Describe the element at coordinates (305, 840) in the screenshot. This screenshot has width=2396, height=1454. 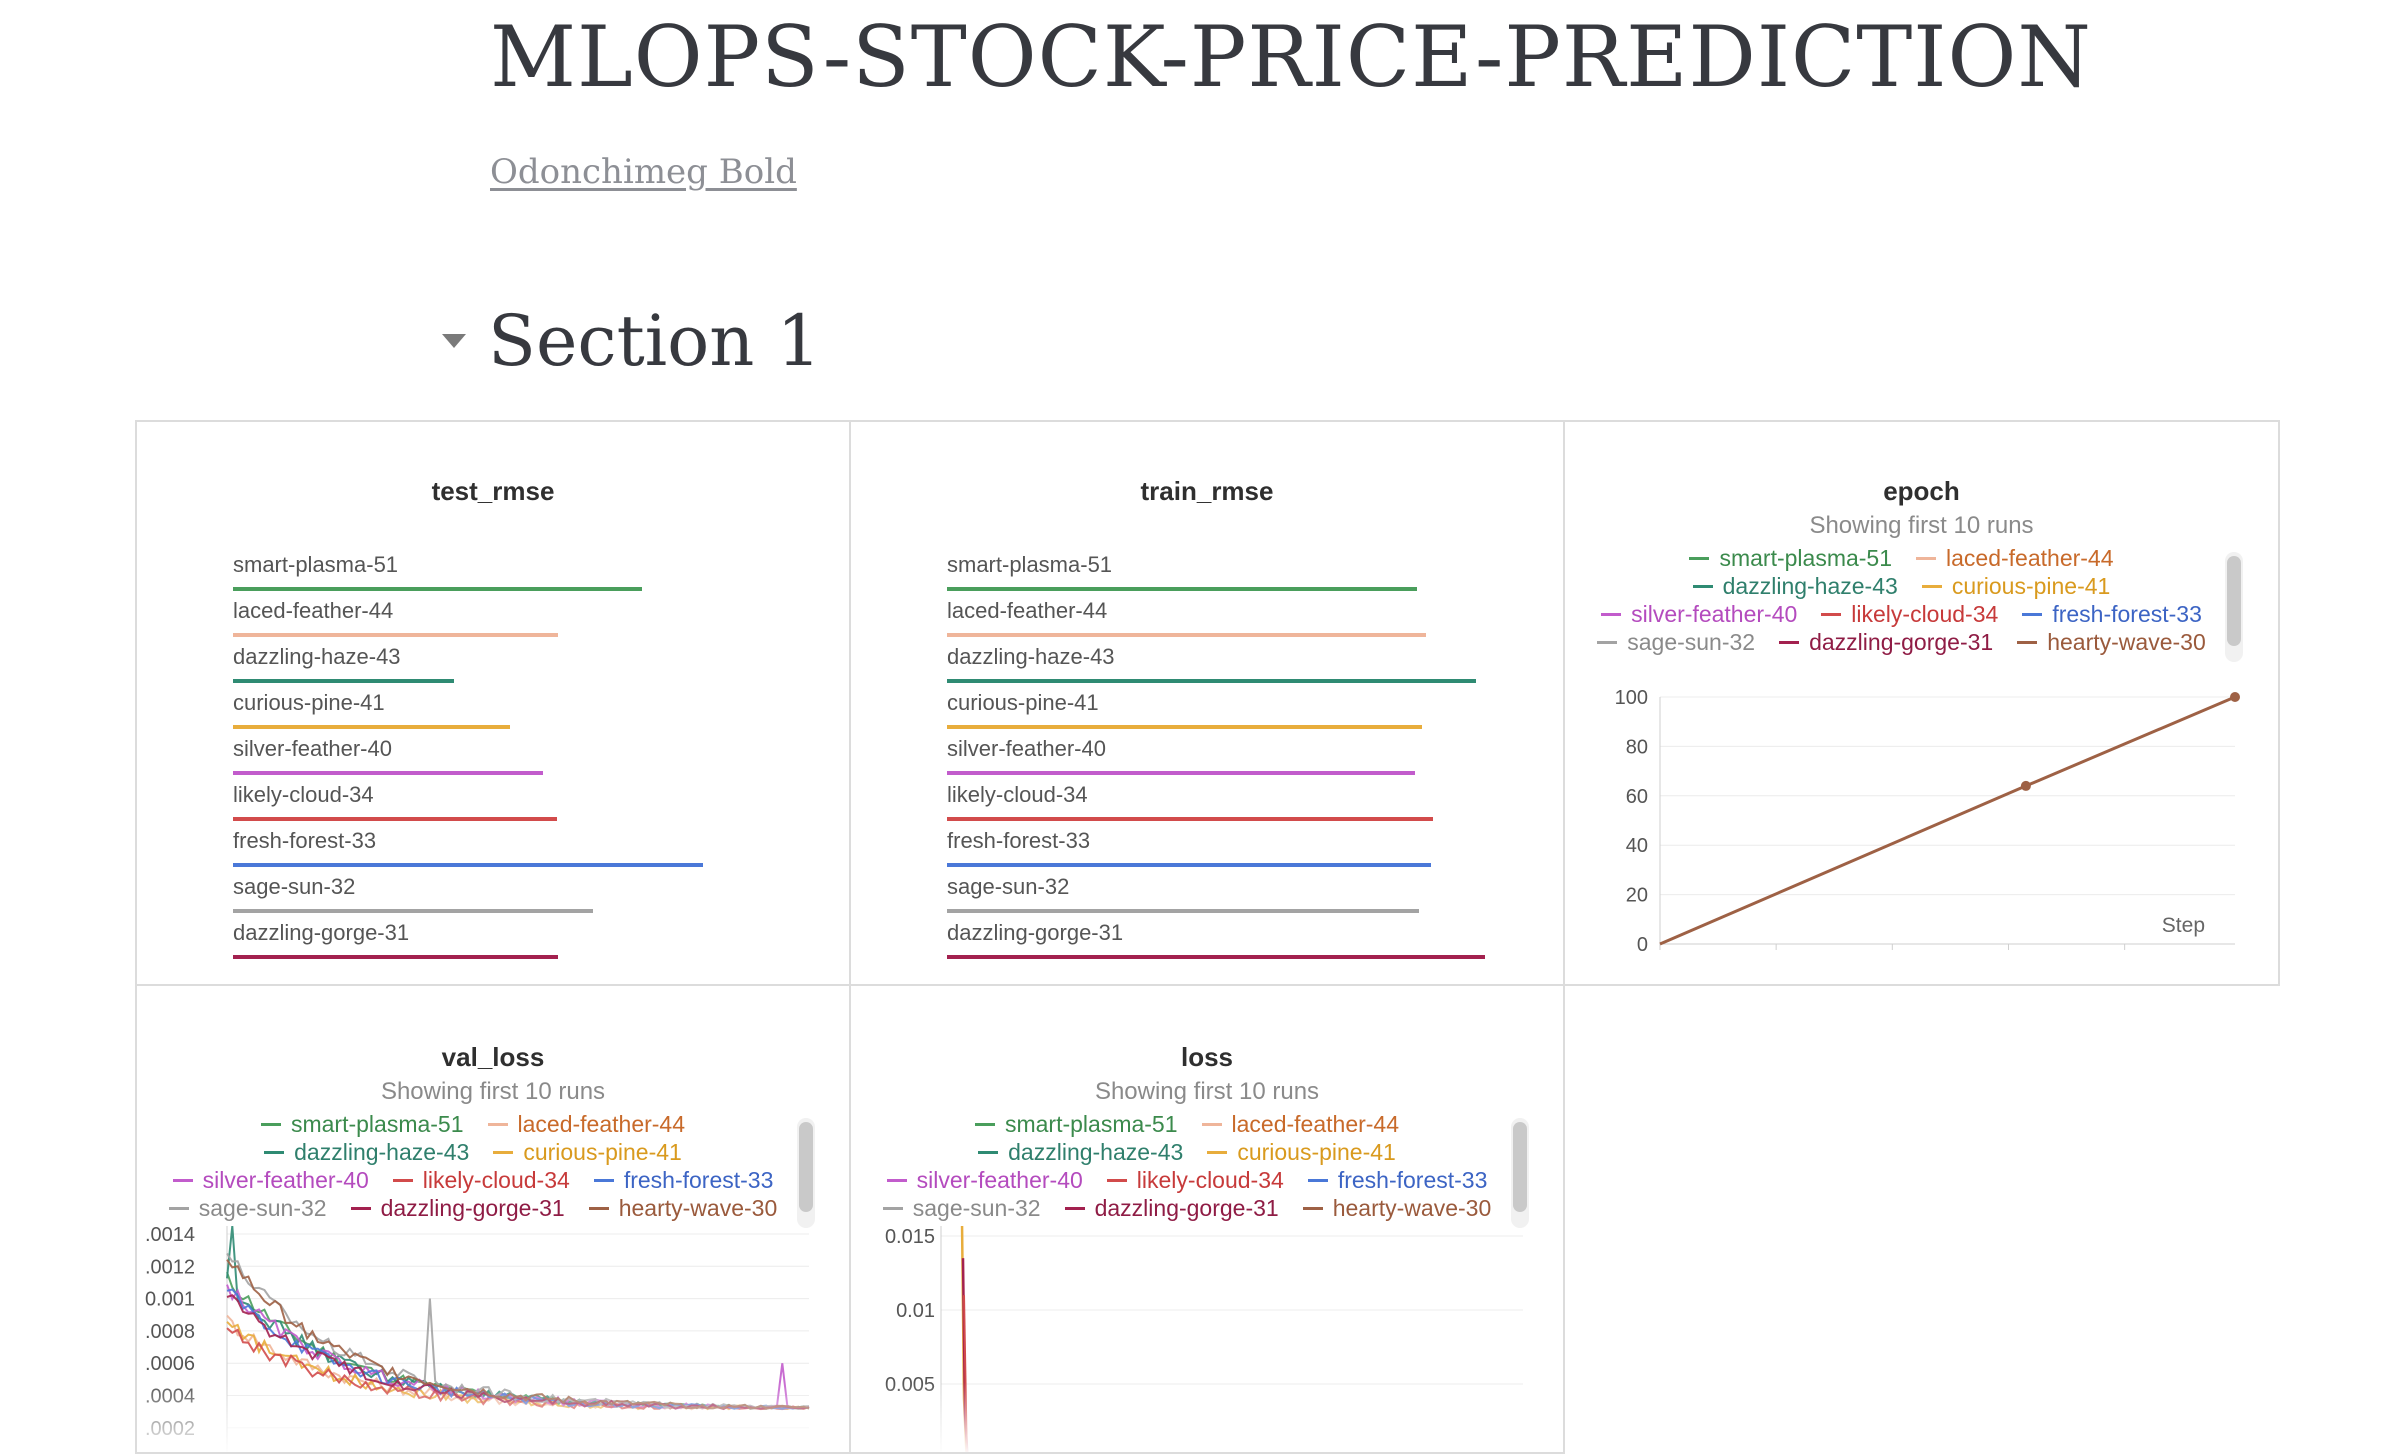
I see `bar-label: fresh-forest-33` at that location.